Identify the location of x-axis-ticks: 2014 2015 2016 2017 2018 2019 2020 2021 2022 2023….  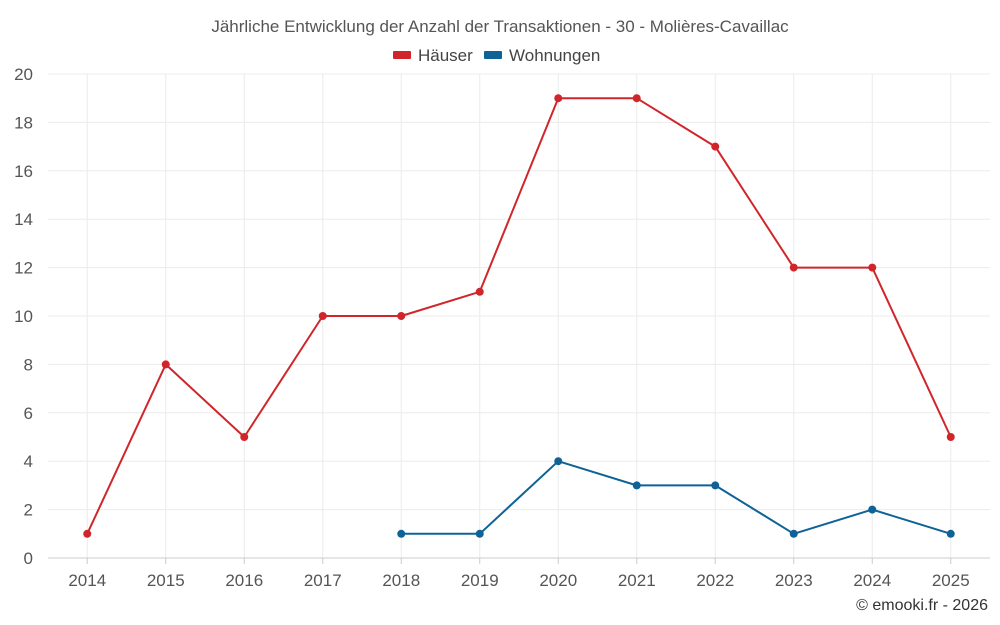
(518, 580).